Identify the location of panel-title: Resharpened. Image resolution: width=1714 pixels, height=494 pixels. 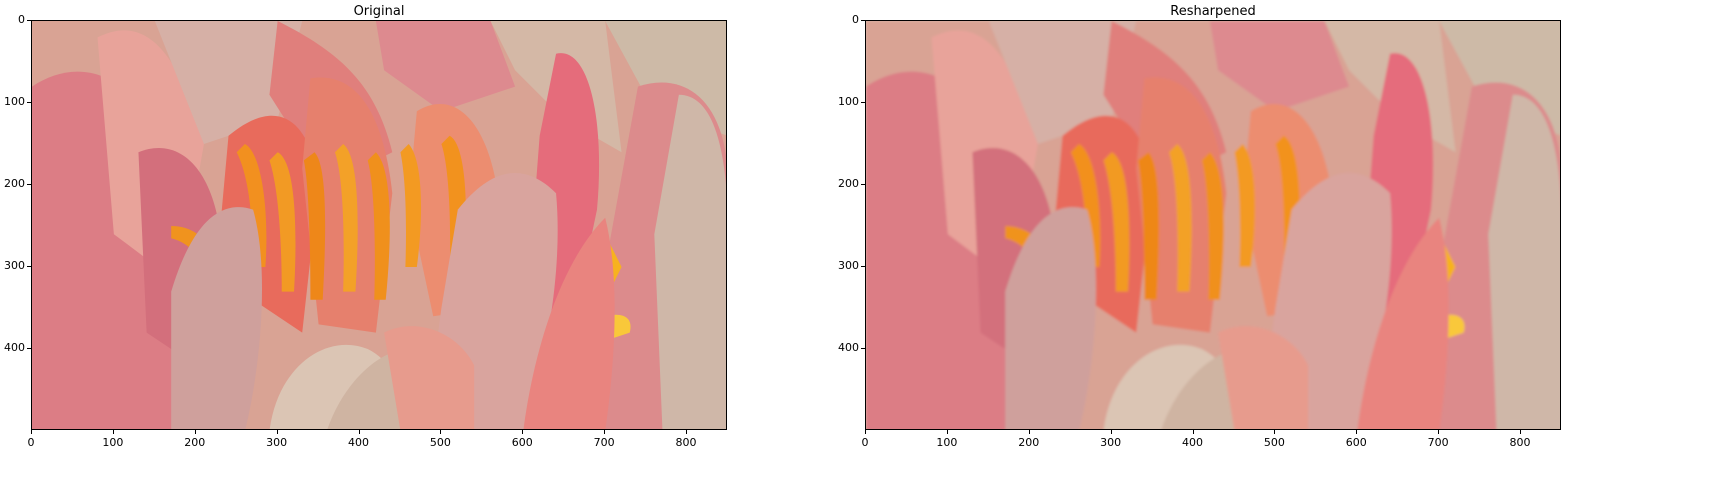
(1213, 11).